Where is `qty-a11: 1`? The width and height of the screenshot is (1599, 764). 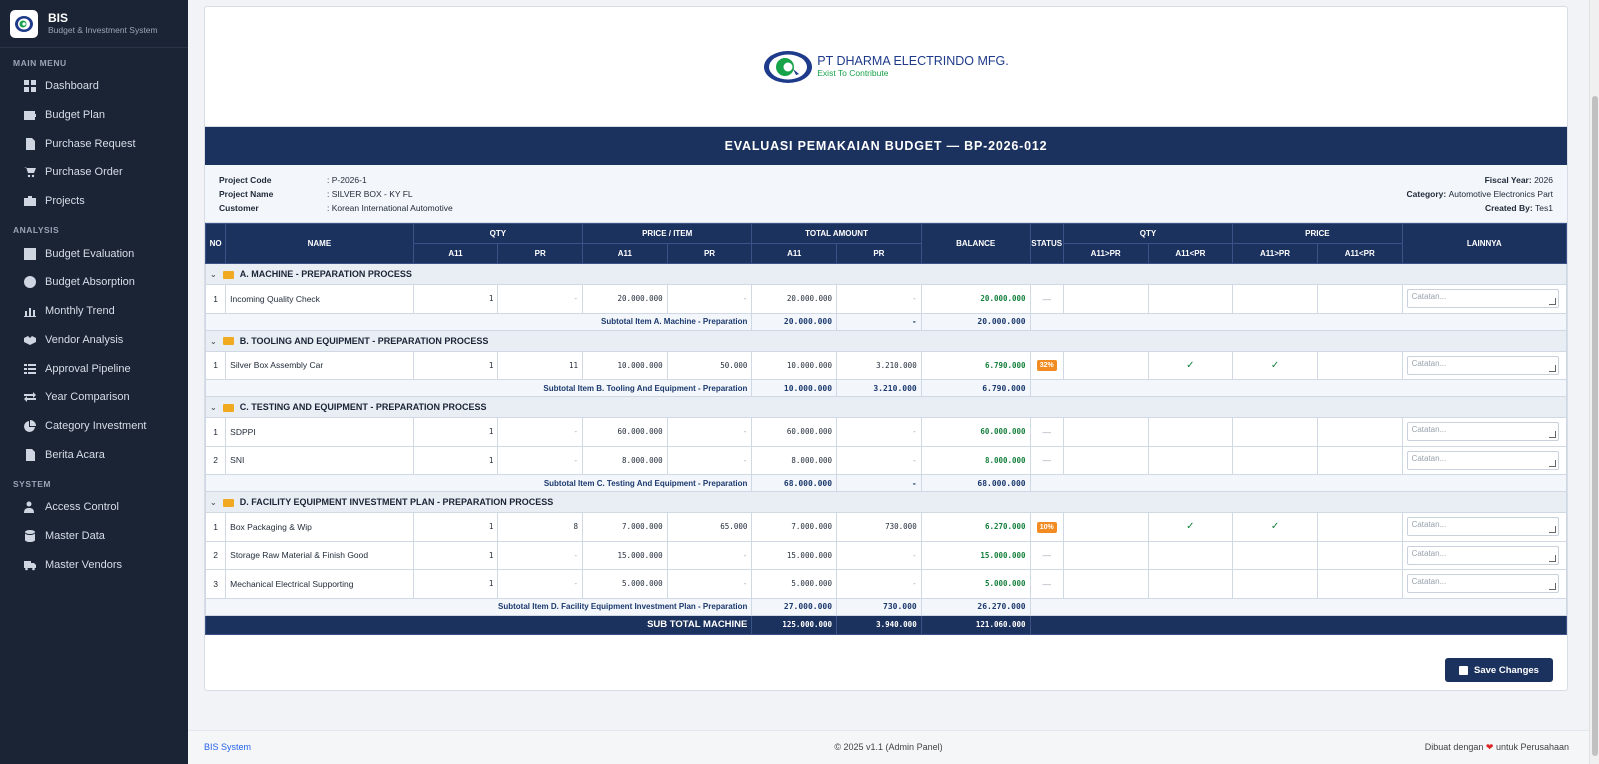
qty-a11: 1 is located at coordinates (455, 584).